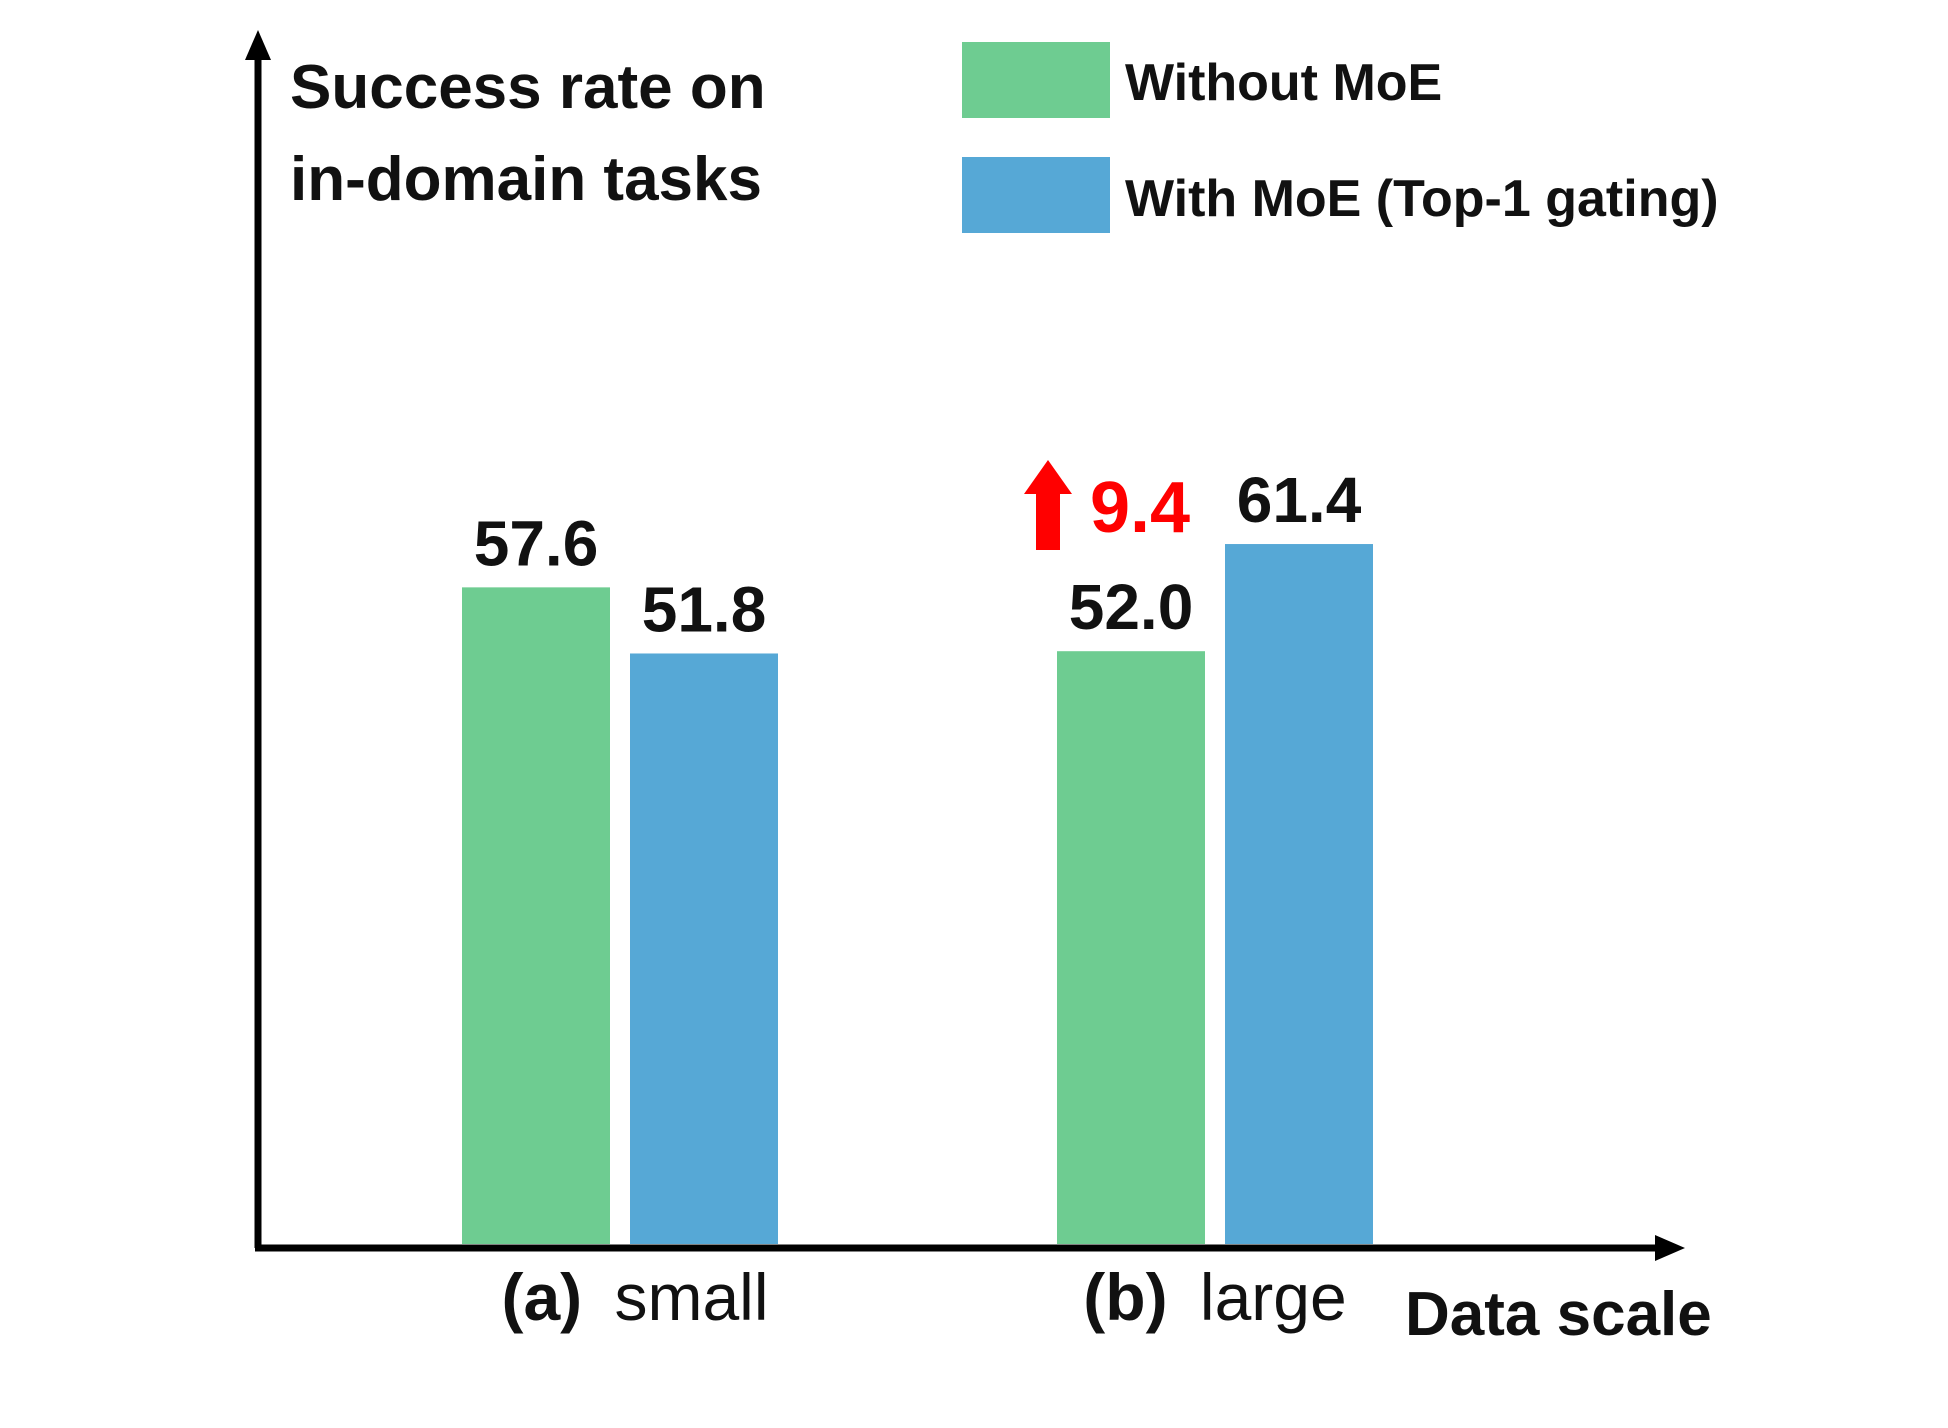 This screenshot has height=1428, width=1948. What do you see at coordinates (1273, 1297) in the screenshot?
I see `category-name-large: large` at bounding box center [1273, 1297].